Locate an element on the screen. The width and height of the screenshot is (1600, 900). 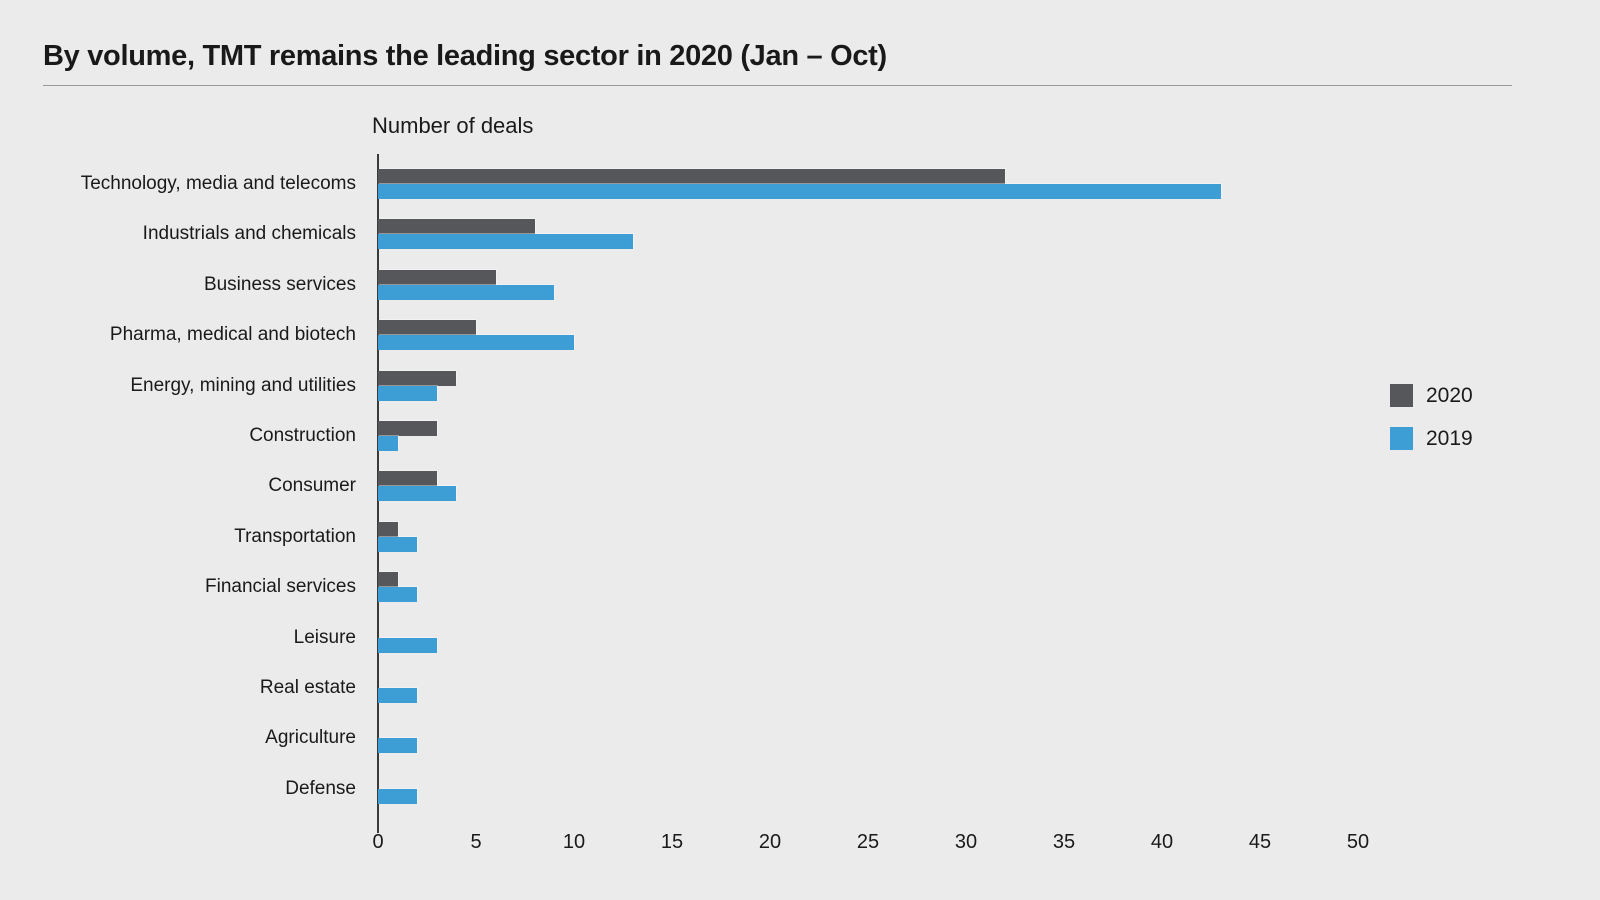
category-label: Real estate is located at coordinates (307, 687).